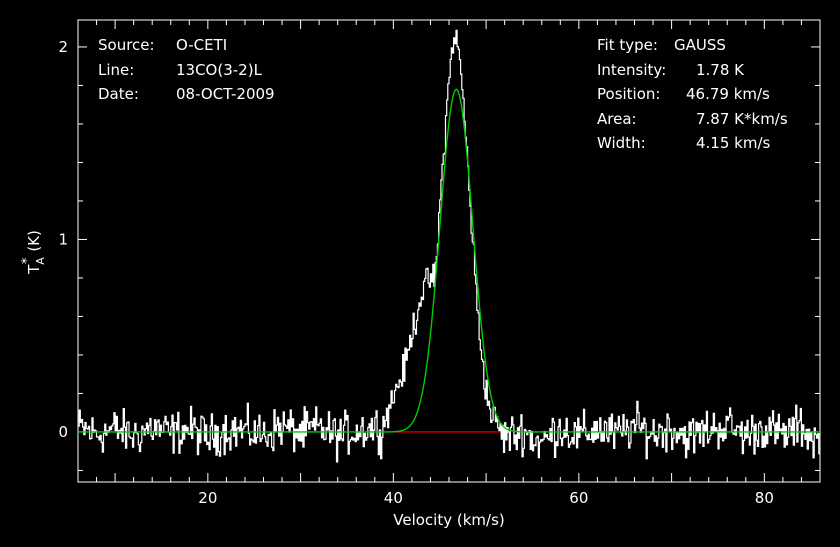 This screenshot has height=547, width=840. I want to click on intensity-label: Intensity:, so click(631, 70).